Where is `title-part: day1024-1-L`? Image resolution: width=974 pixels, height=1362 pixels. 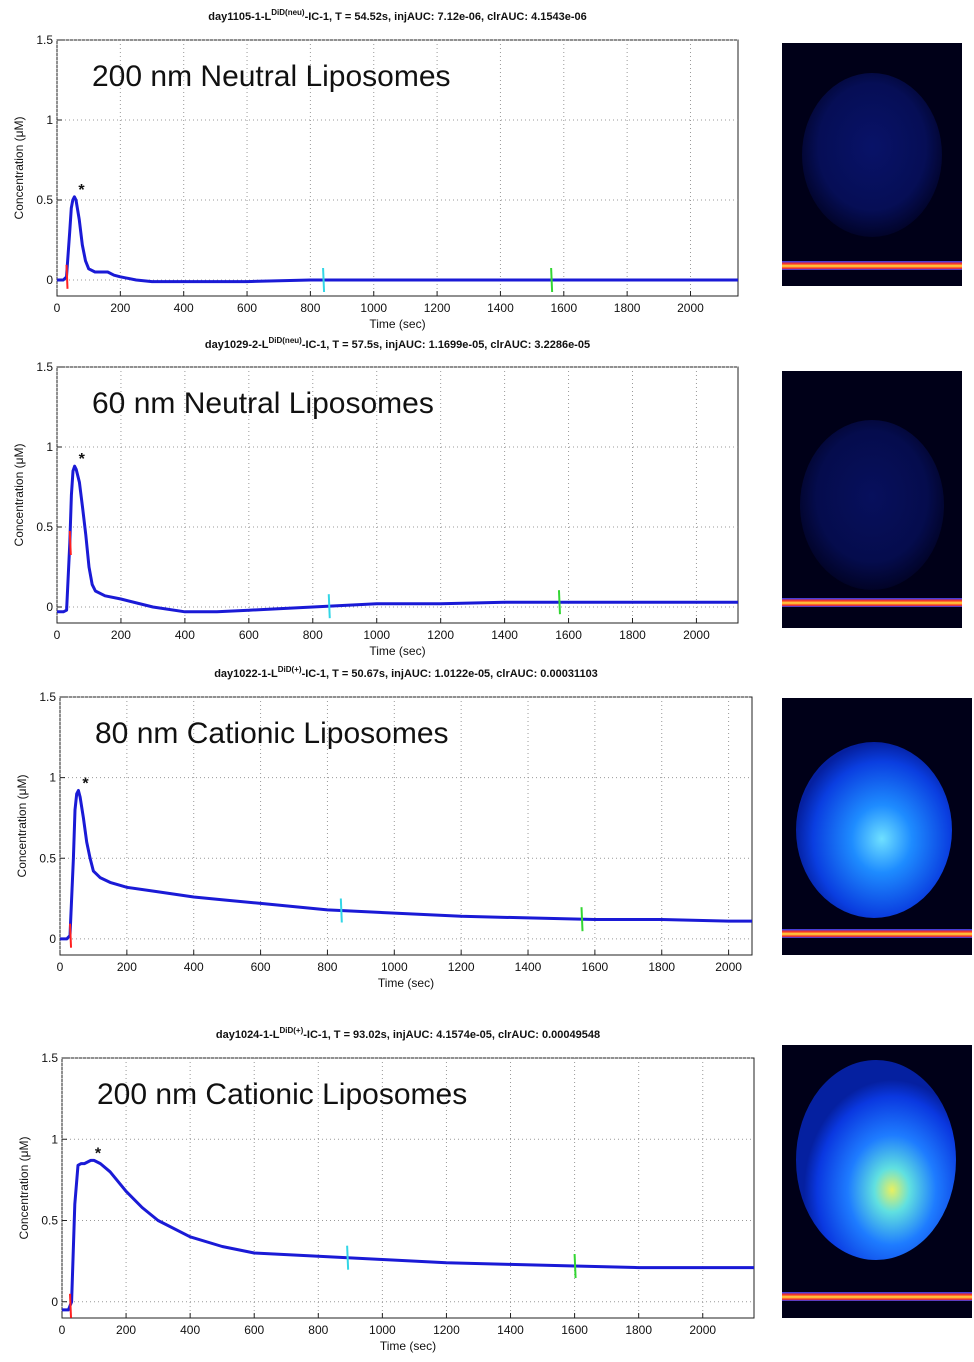 title-part: day1024-1-L is located at coordinates (248, 1035).